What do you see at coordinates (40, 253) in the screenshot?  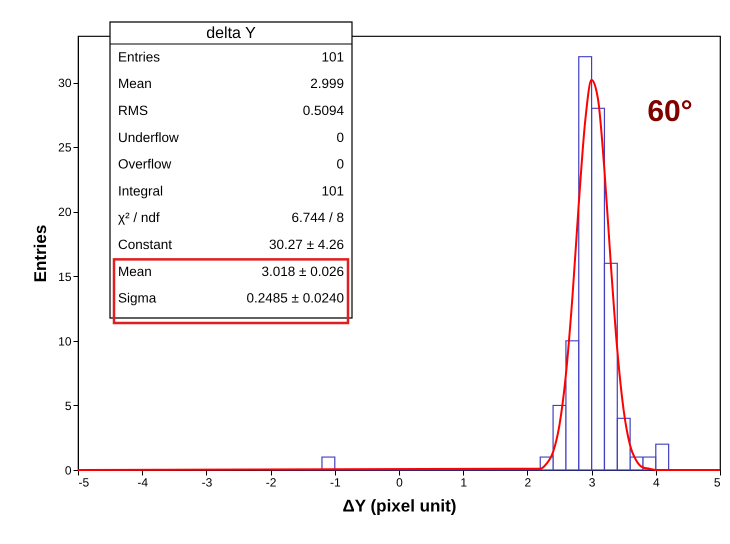 I see `y-axis-title: Entries` at bounding box center [40, 253].